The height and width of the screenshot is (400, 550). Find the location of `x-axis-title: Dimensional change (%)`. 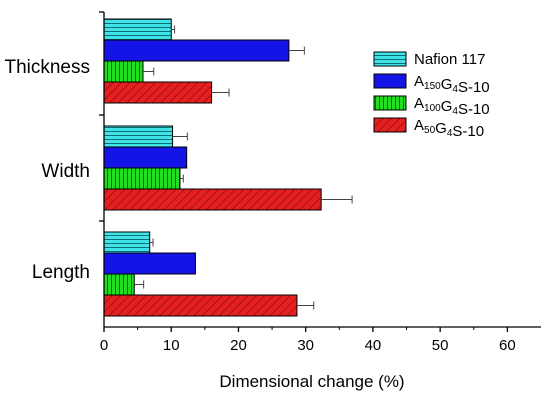

x-axis-title: Dimensional change (%) is located at coordinates (311, 381).